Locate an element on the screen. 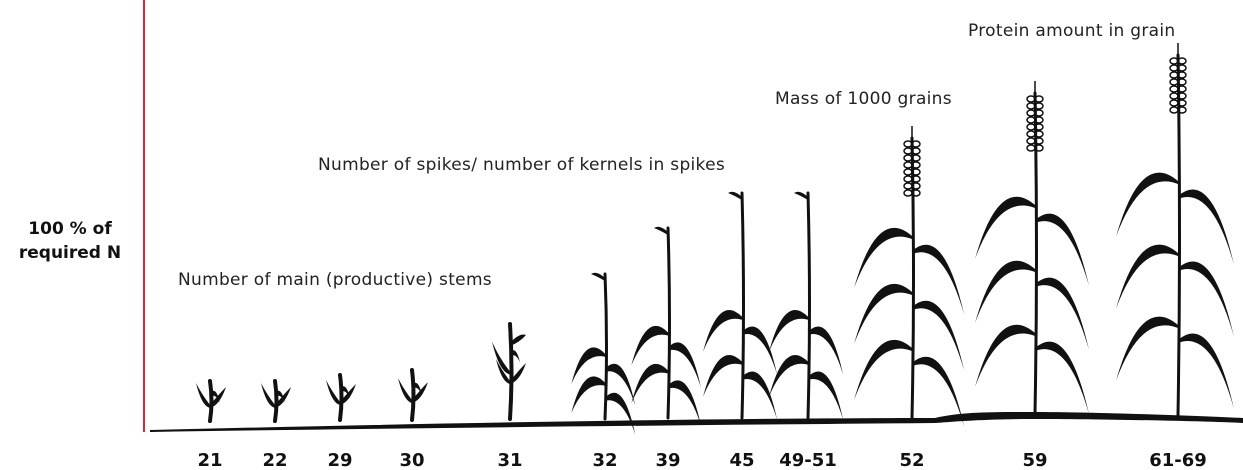  stage-label: 32 is located at coordinates (604, 460).